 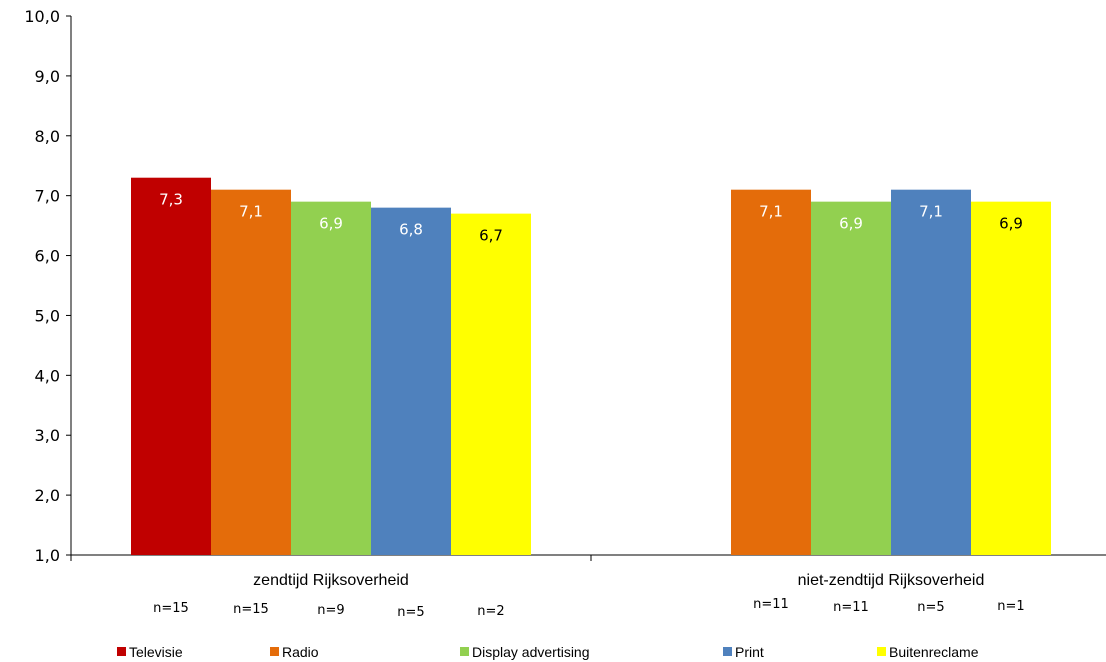 I want to click on legend-item: Print, so click(x=743, y=652).